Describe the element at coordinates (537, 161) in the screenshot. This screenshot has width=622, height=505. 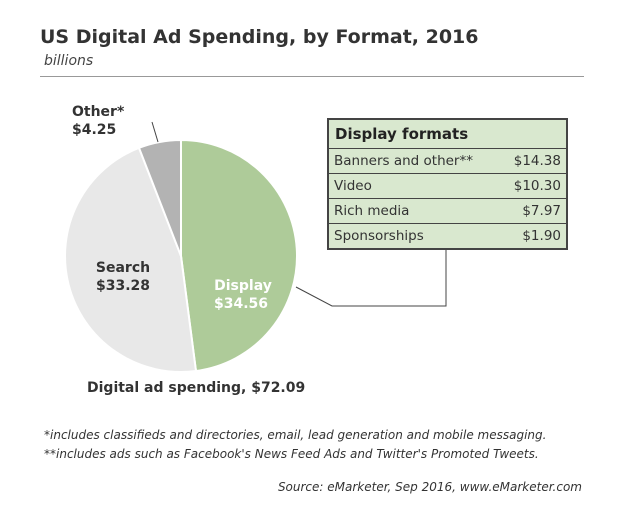
I see `row-value: $14.38` at that location.